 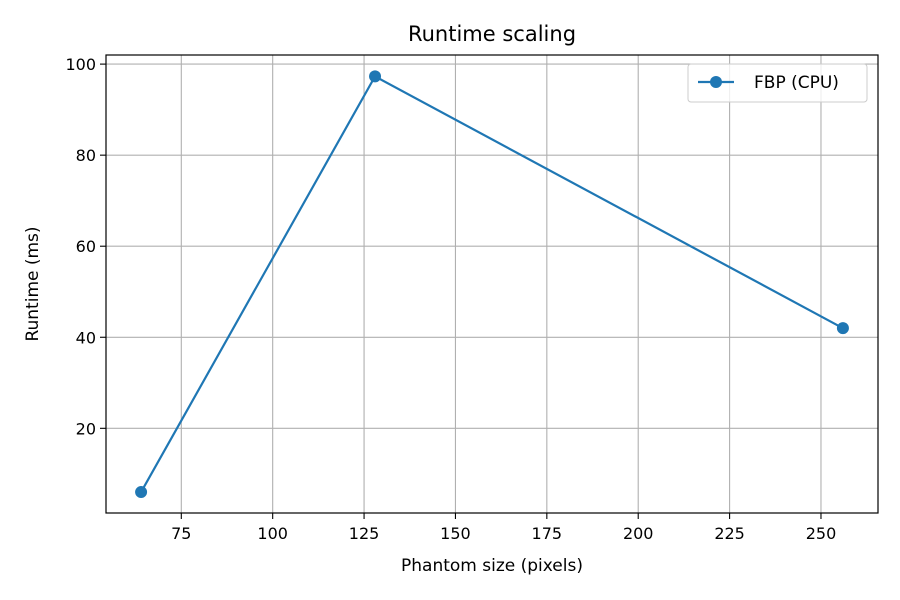 I want to click on y-axis-label: Runtime (ms), so click(x=33, y=283).